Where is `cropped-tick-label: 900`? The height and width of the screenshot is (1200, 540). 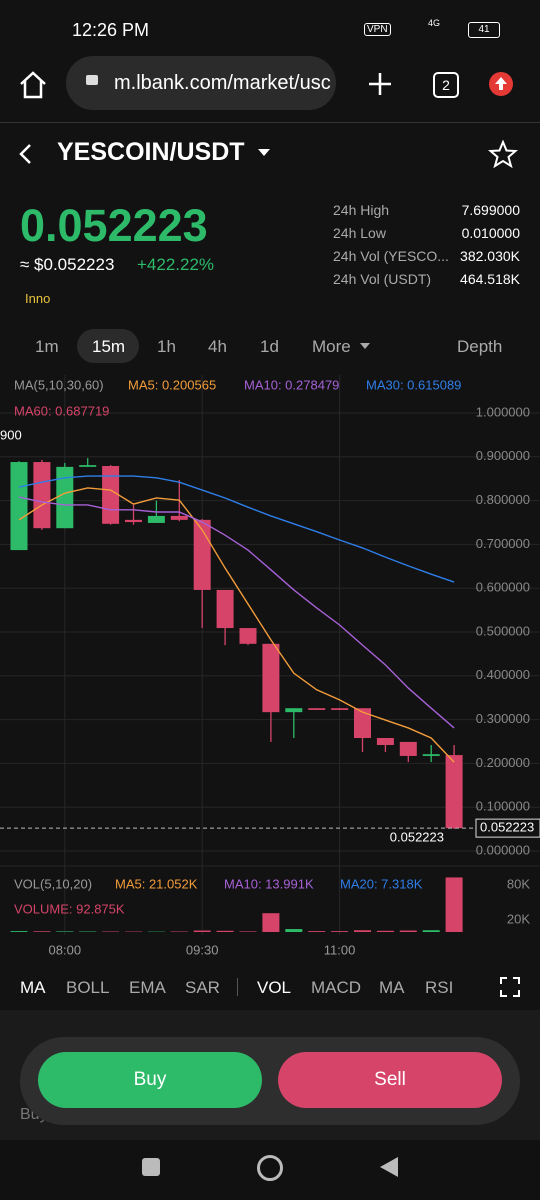
cropped-tick-label: 900 is located at coordinates (11, 434).